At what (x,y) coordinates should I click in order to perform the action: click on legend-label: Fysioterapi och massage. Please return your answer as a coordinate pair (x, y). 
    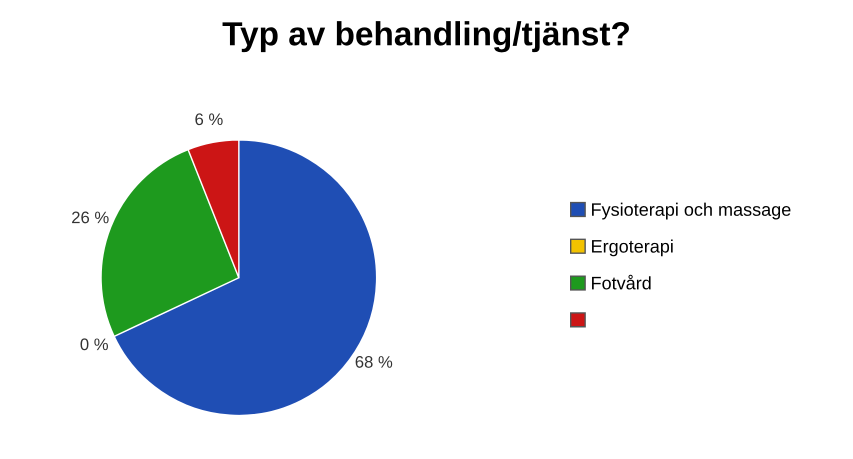
    Looking at the image, I should click on (691, 211).